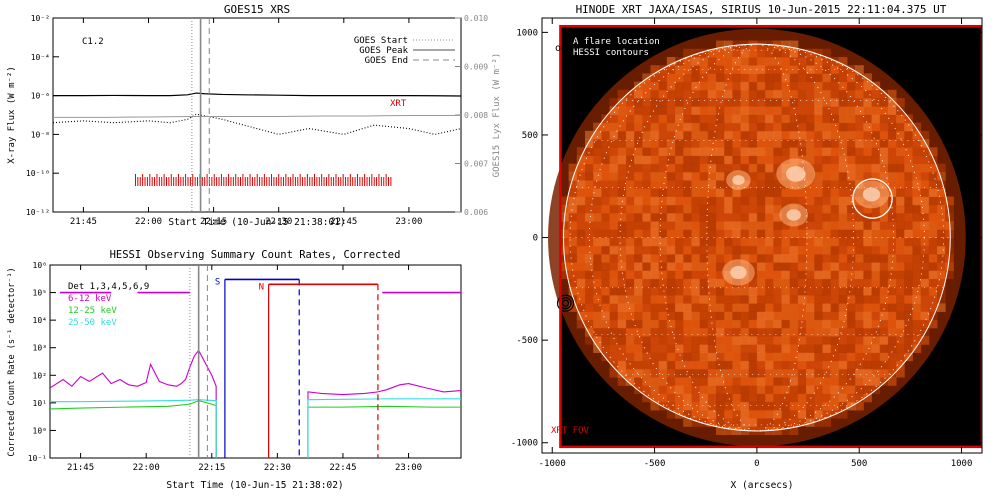 The image size is (1000, 504). Describe the element at coordinates (762, 485) in the screenshot. I see `xrt-x-label: X (arcsecs)` at that location.